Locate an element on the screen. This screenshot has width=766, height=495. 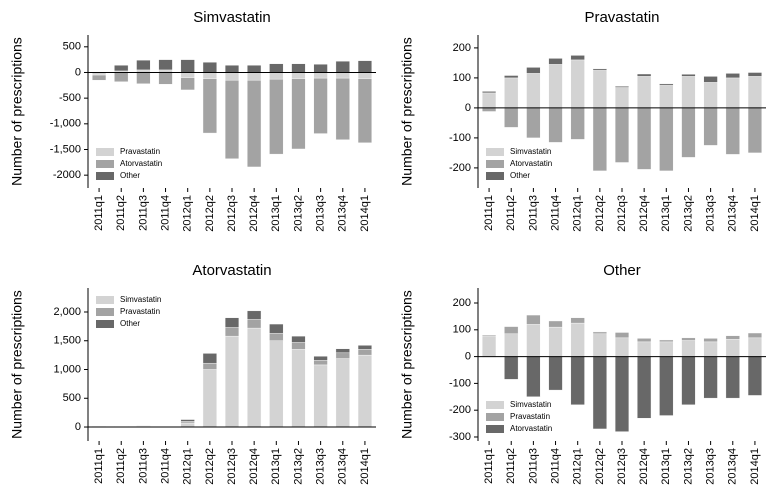
y-tick-label: 500 is located at coordinates (72, 398).